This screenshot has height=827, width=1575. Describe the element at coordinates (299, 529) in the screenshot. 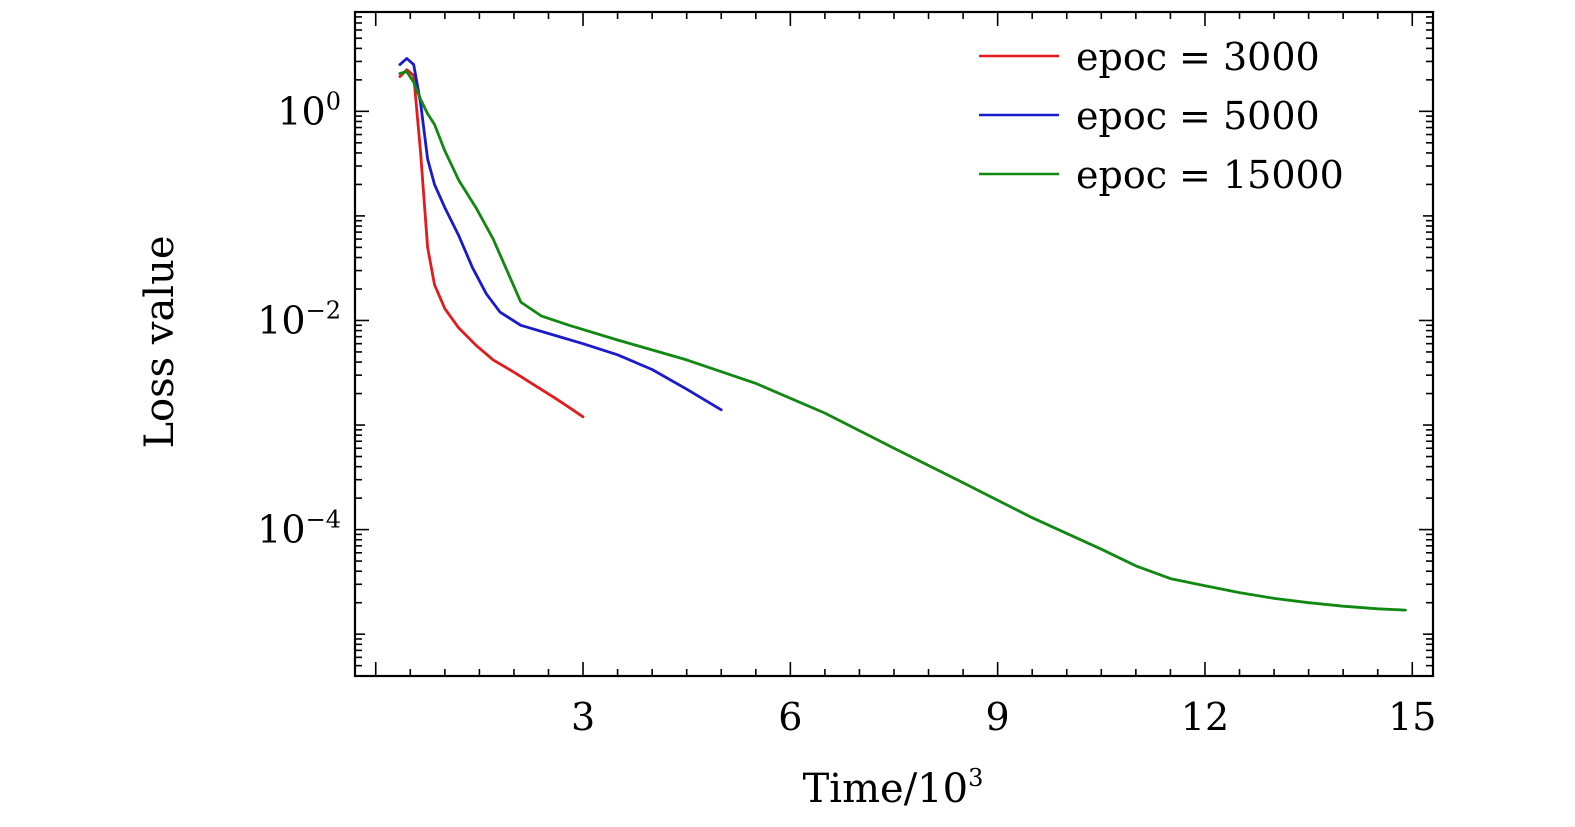

I see `y-tick-label: 10⁻⁴` at that location.